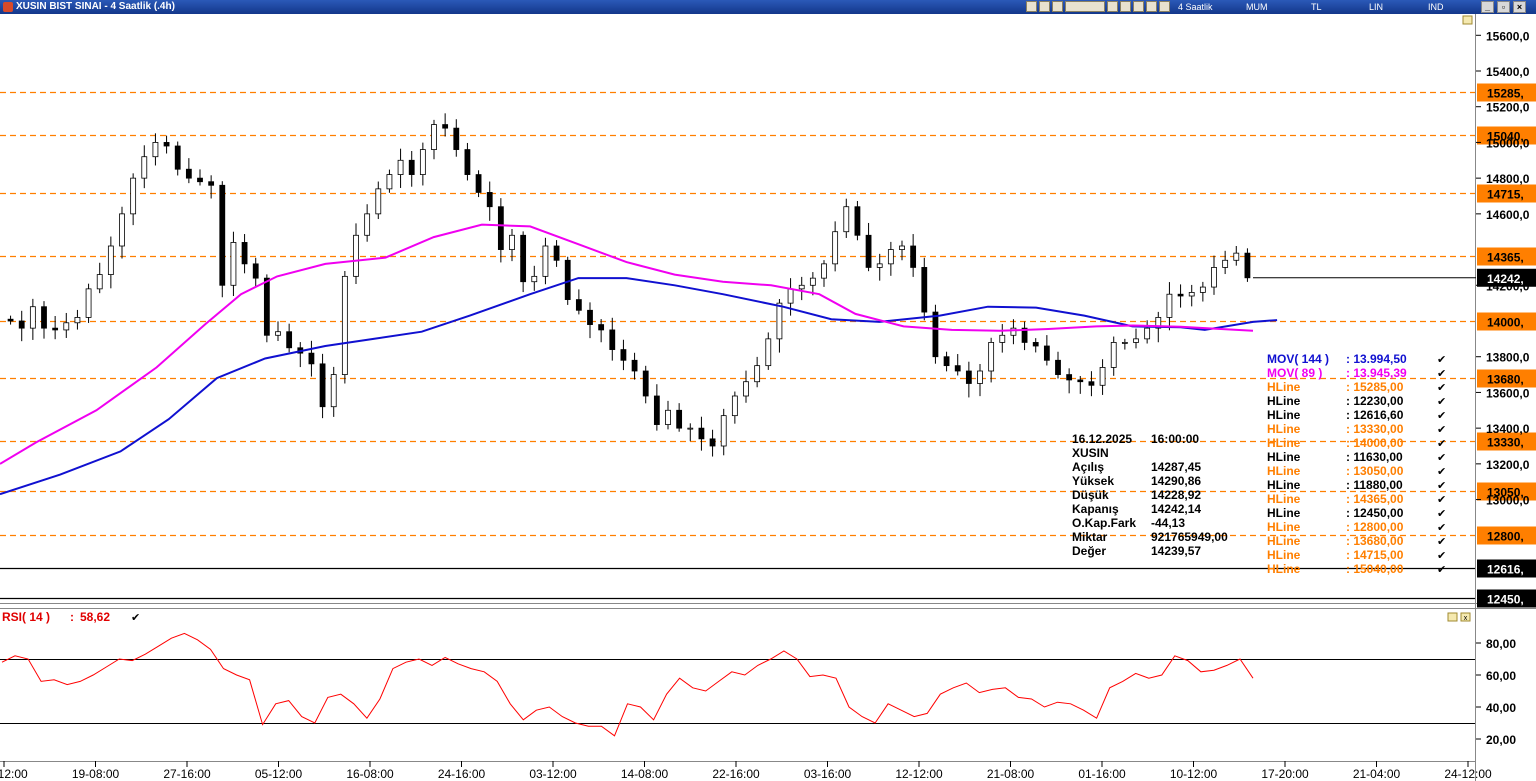  Describe the element at coordinates (1376, 7) in the screenshot. I see `scale-label: LIN` at that location.